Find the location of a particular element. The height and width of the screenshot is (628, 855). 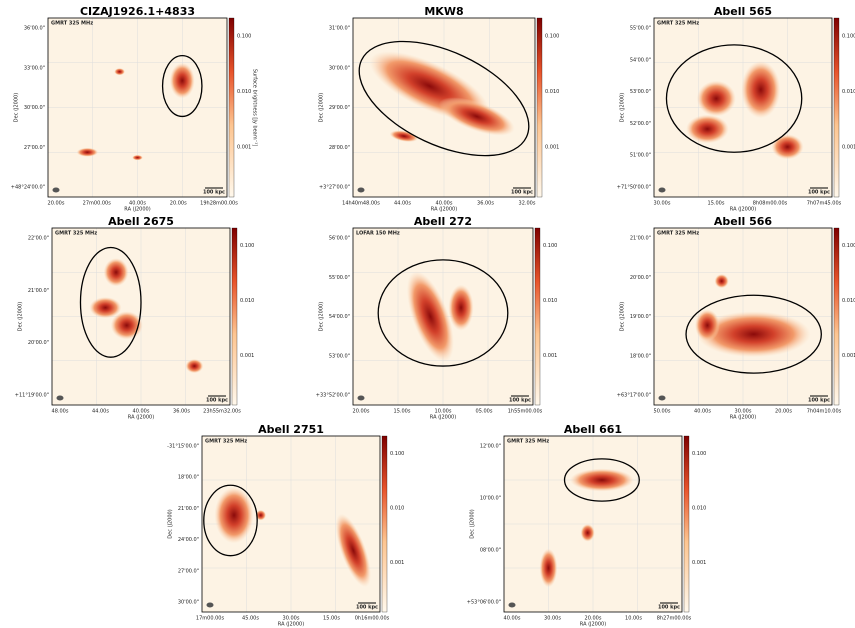

x-tick-label: 15.00s is located at coordinates (402, 412).